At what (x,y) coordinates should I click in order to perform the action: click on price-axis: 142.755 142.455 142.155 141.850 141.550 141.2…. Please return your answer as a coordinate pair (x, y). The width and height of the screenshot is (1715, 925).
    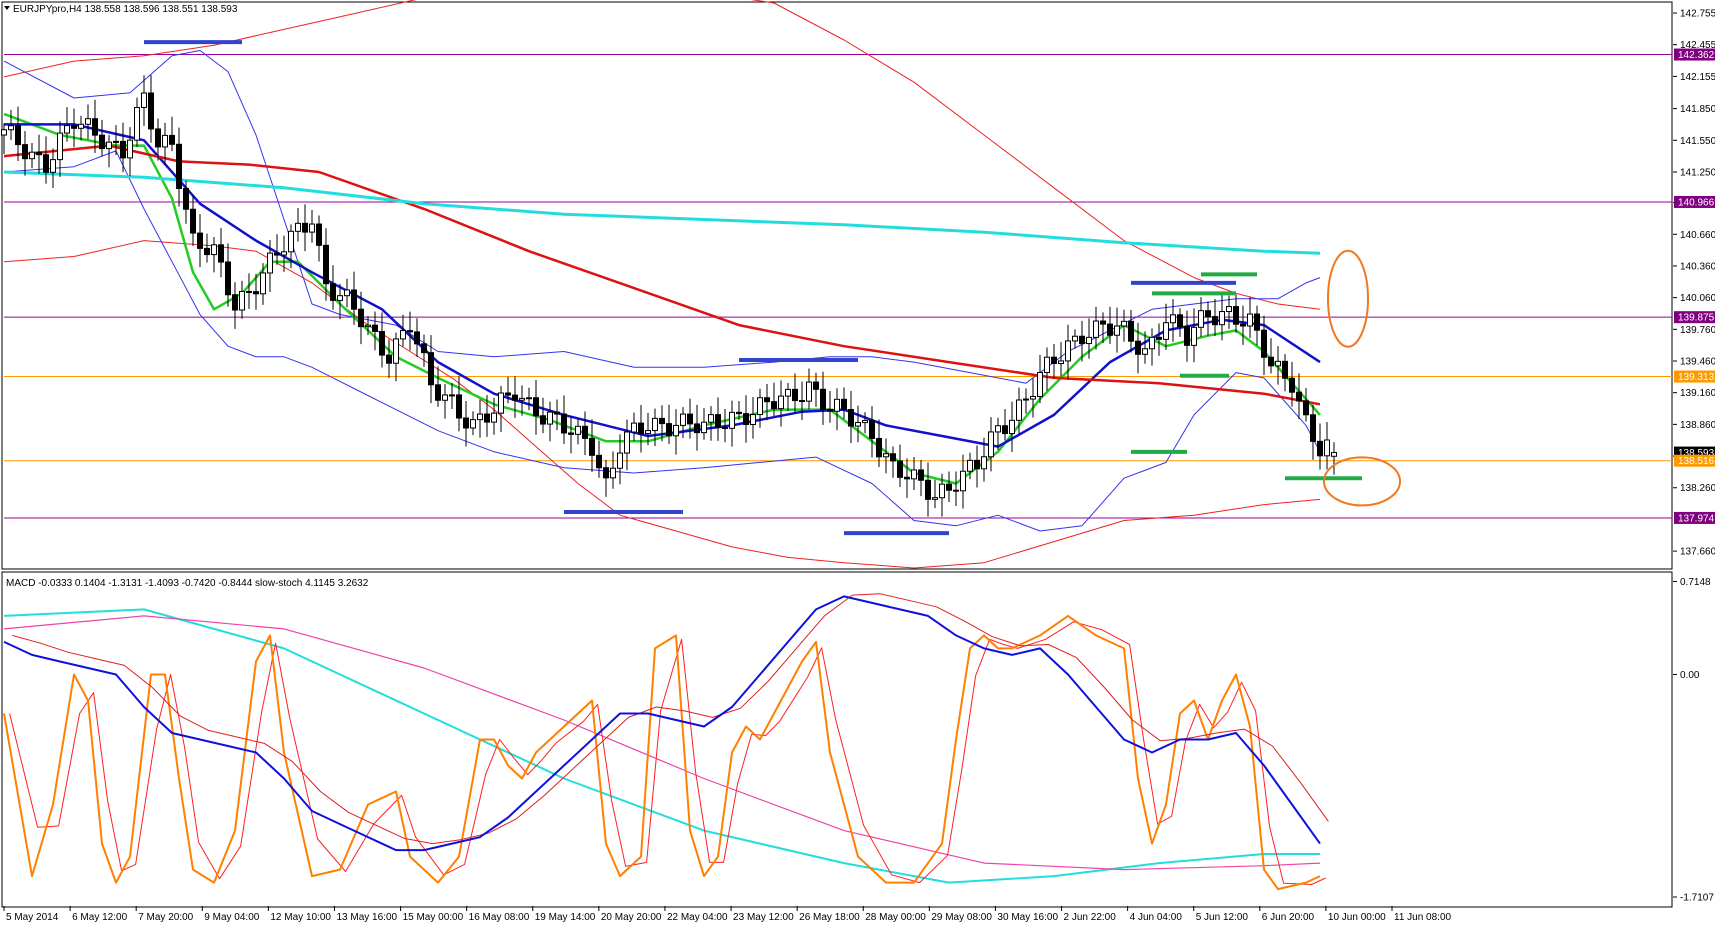
    Looking at the image, I should click on (1694, 456).